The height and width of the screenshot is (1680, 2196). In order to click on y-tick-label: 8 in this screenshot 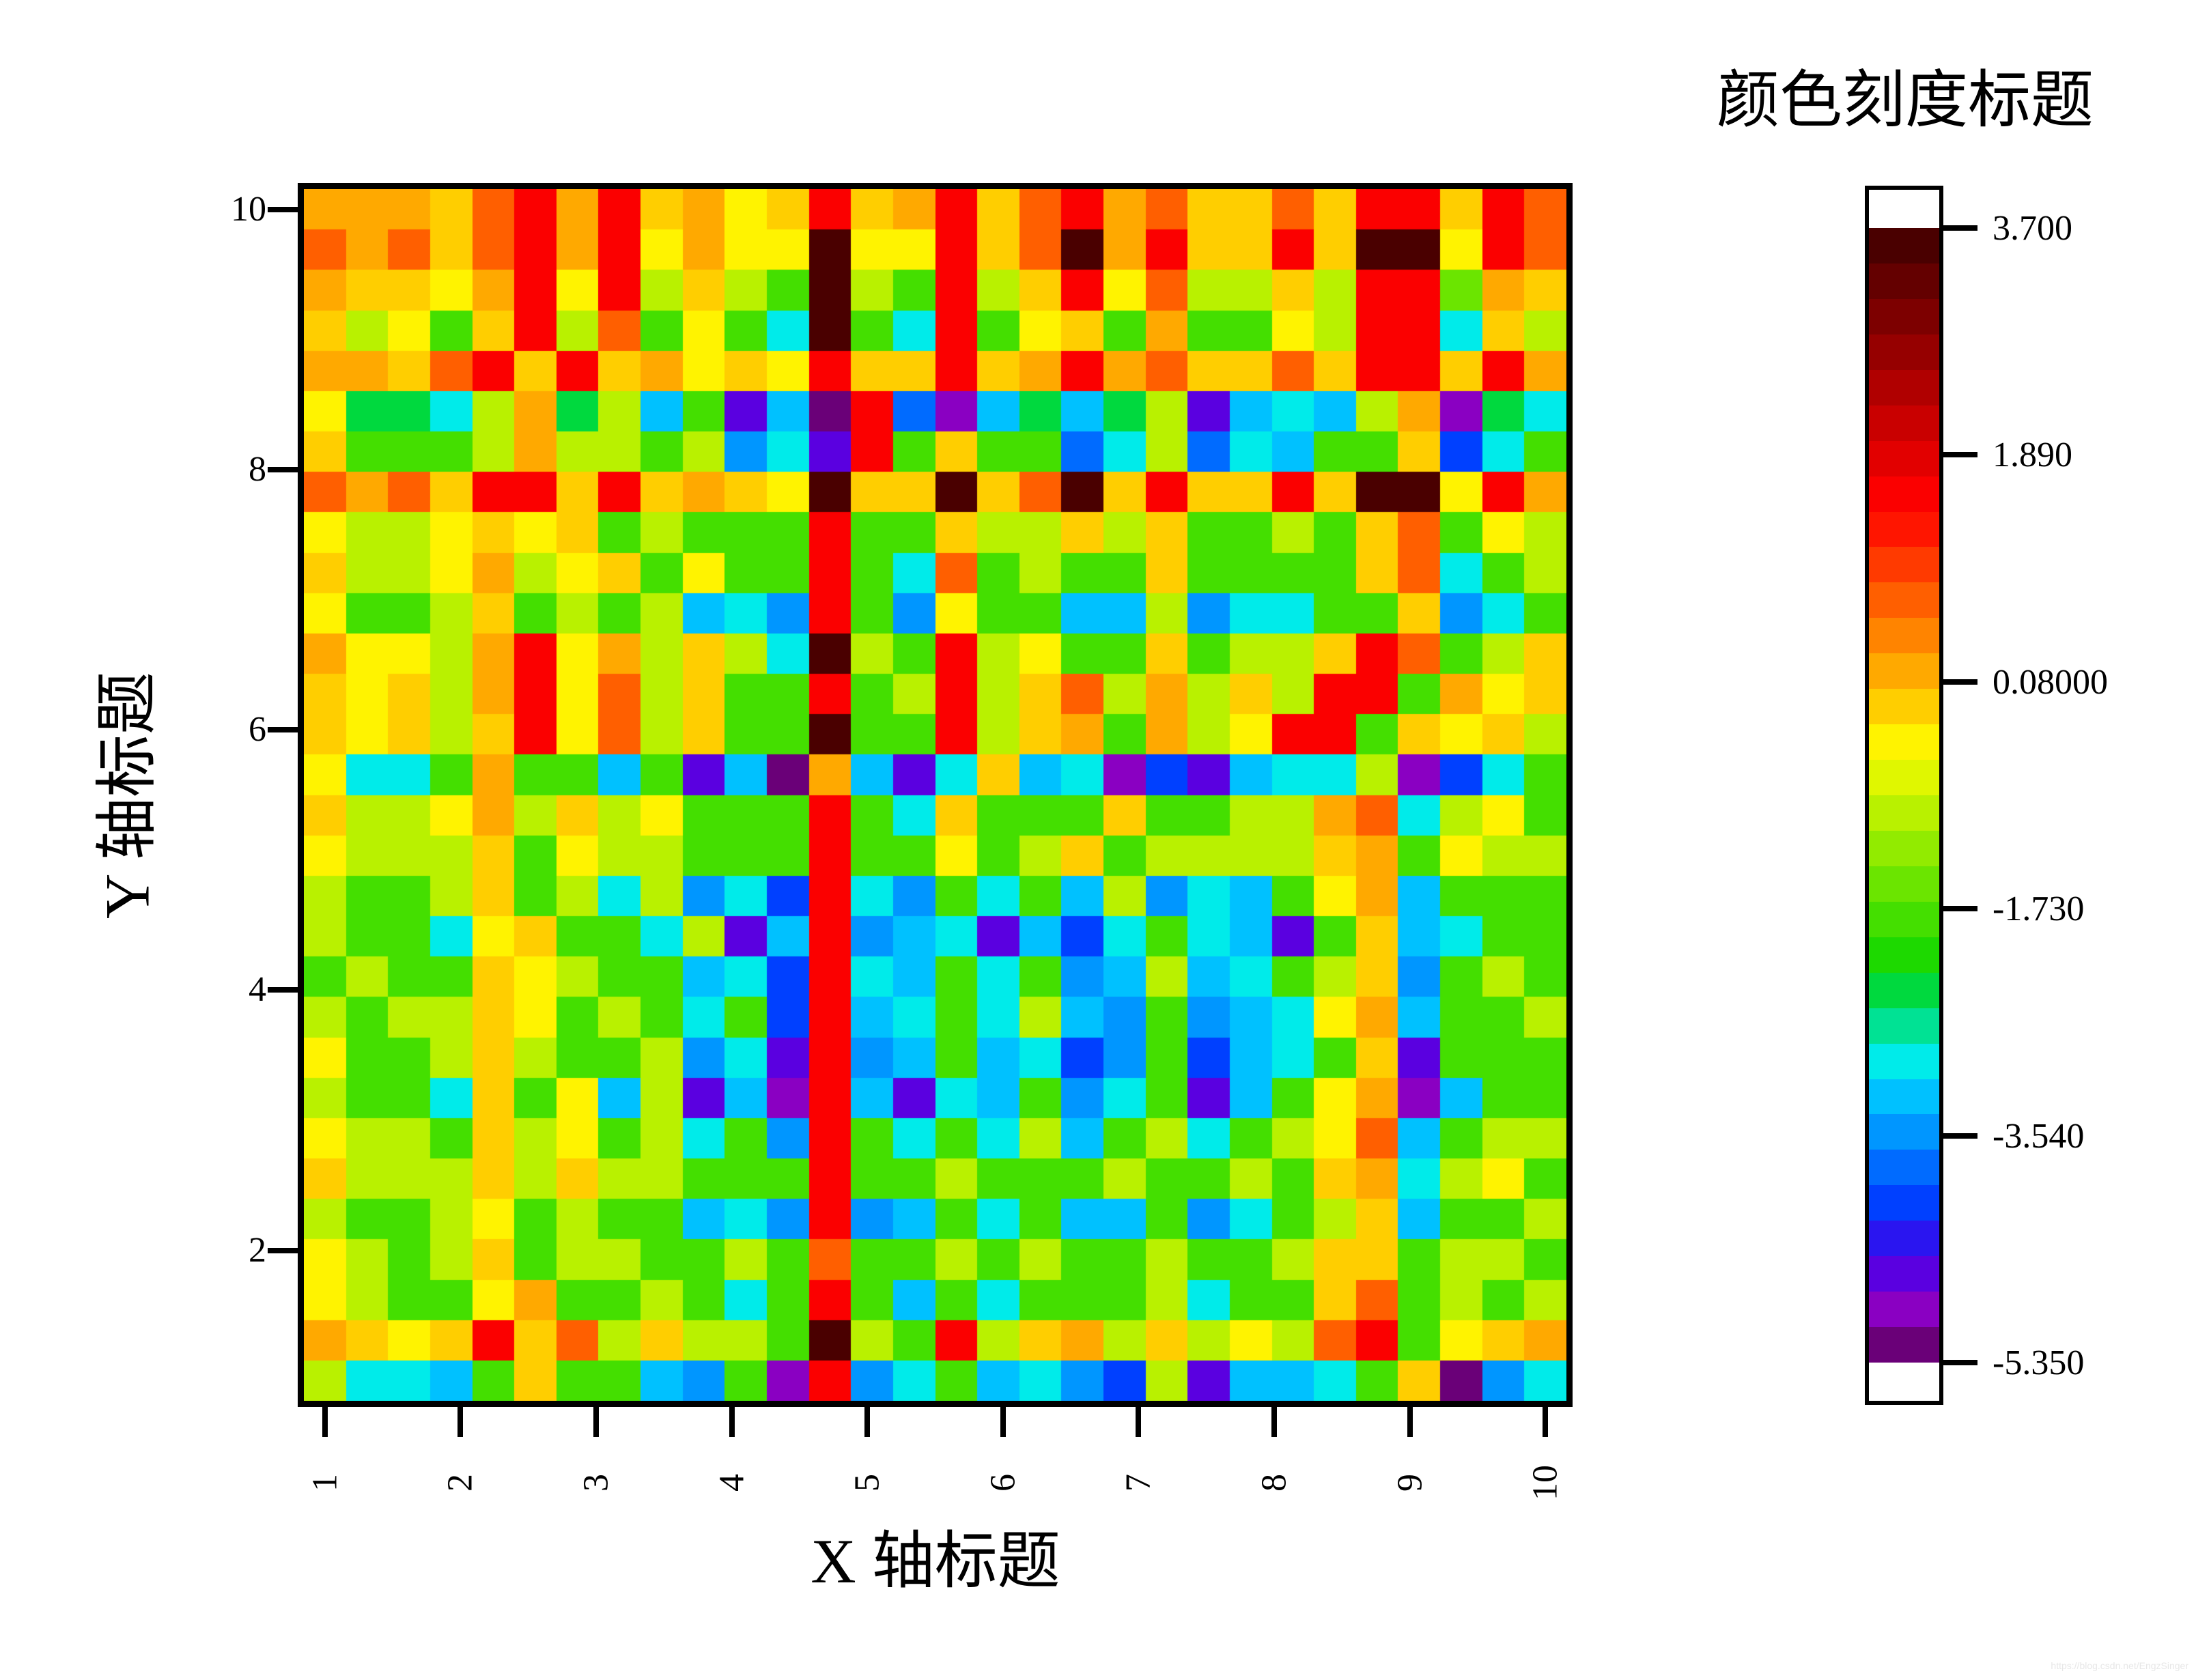, I will do `click(257, 469)`.